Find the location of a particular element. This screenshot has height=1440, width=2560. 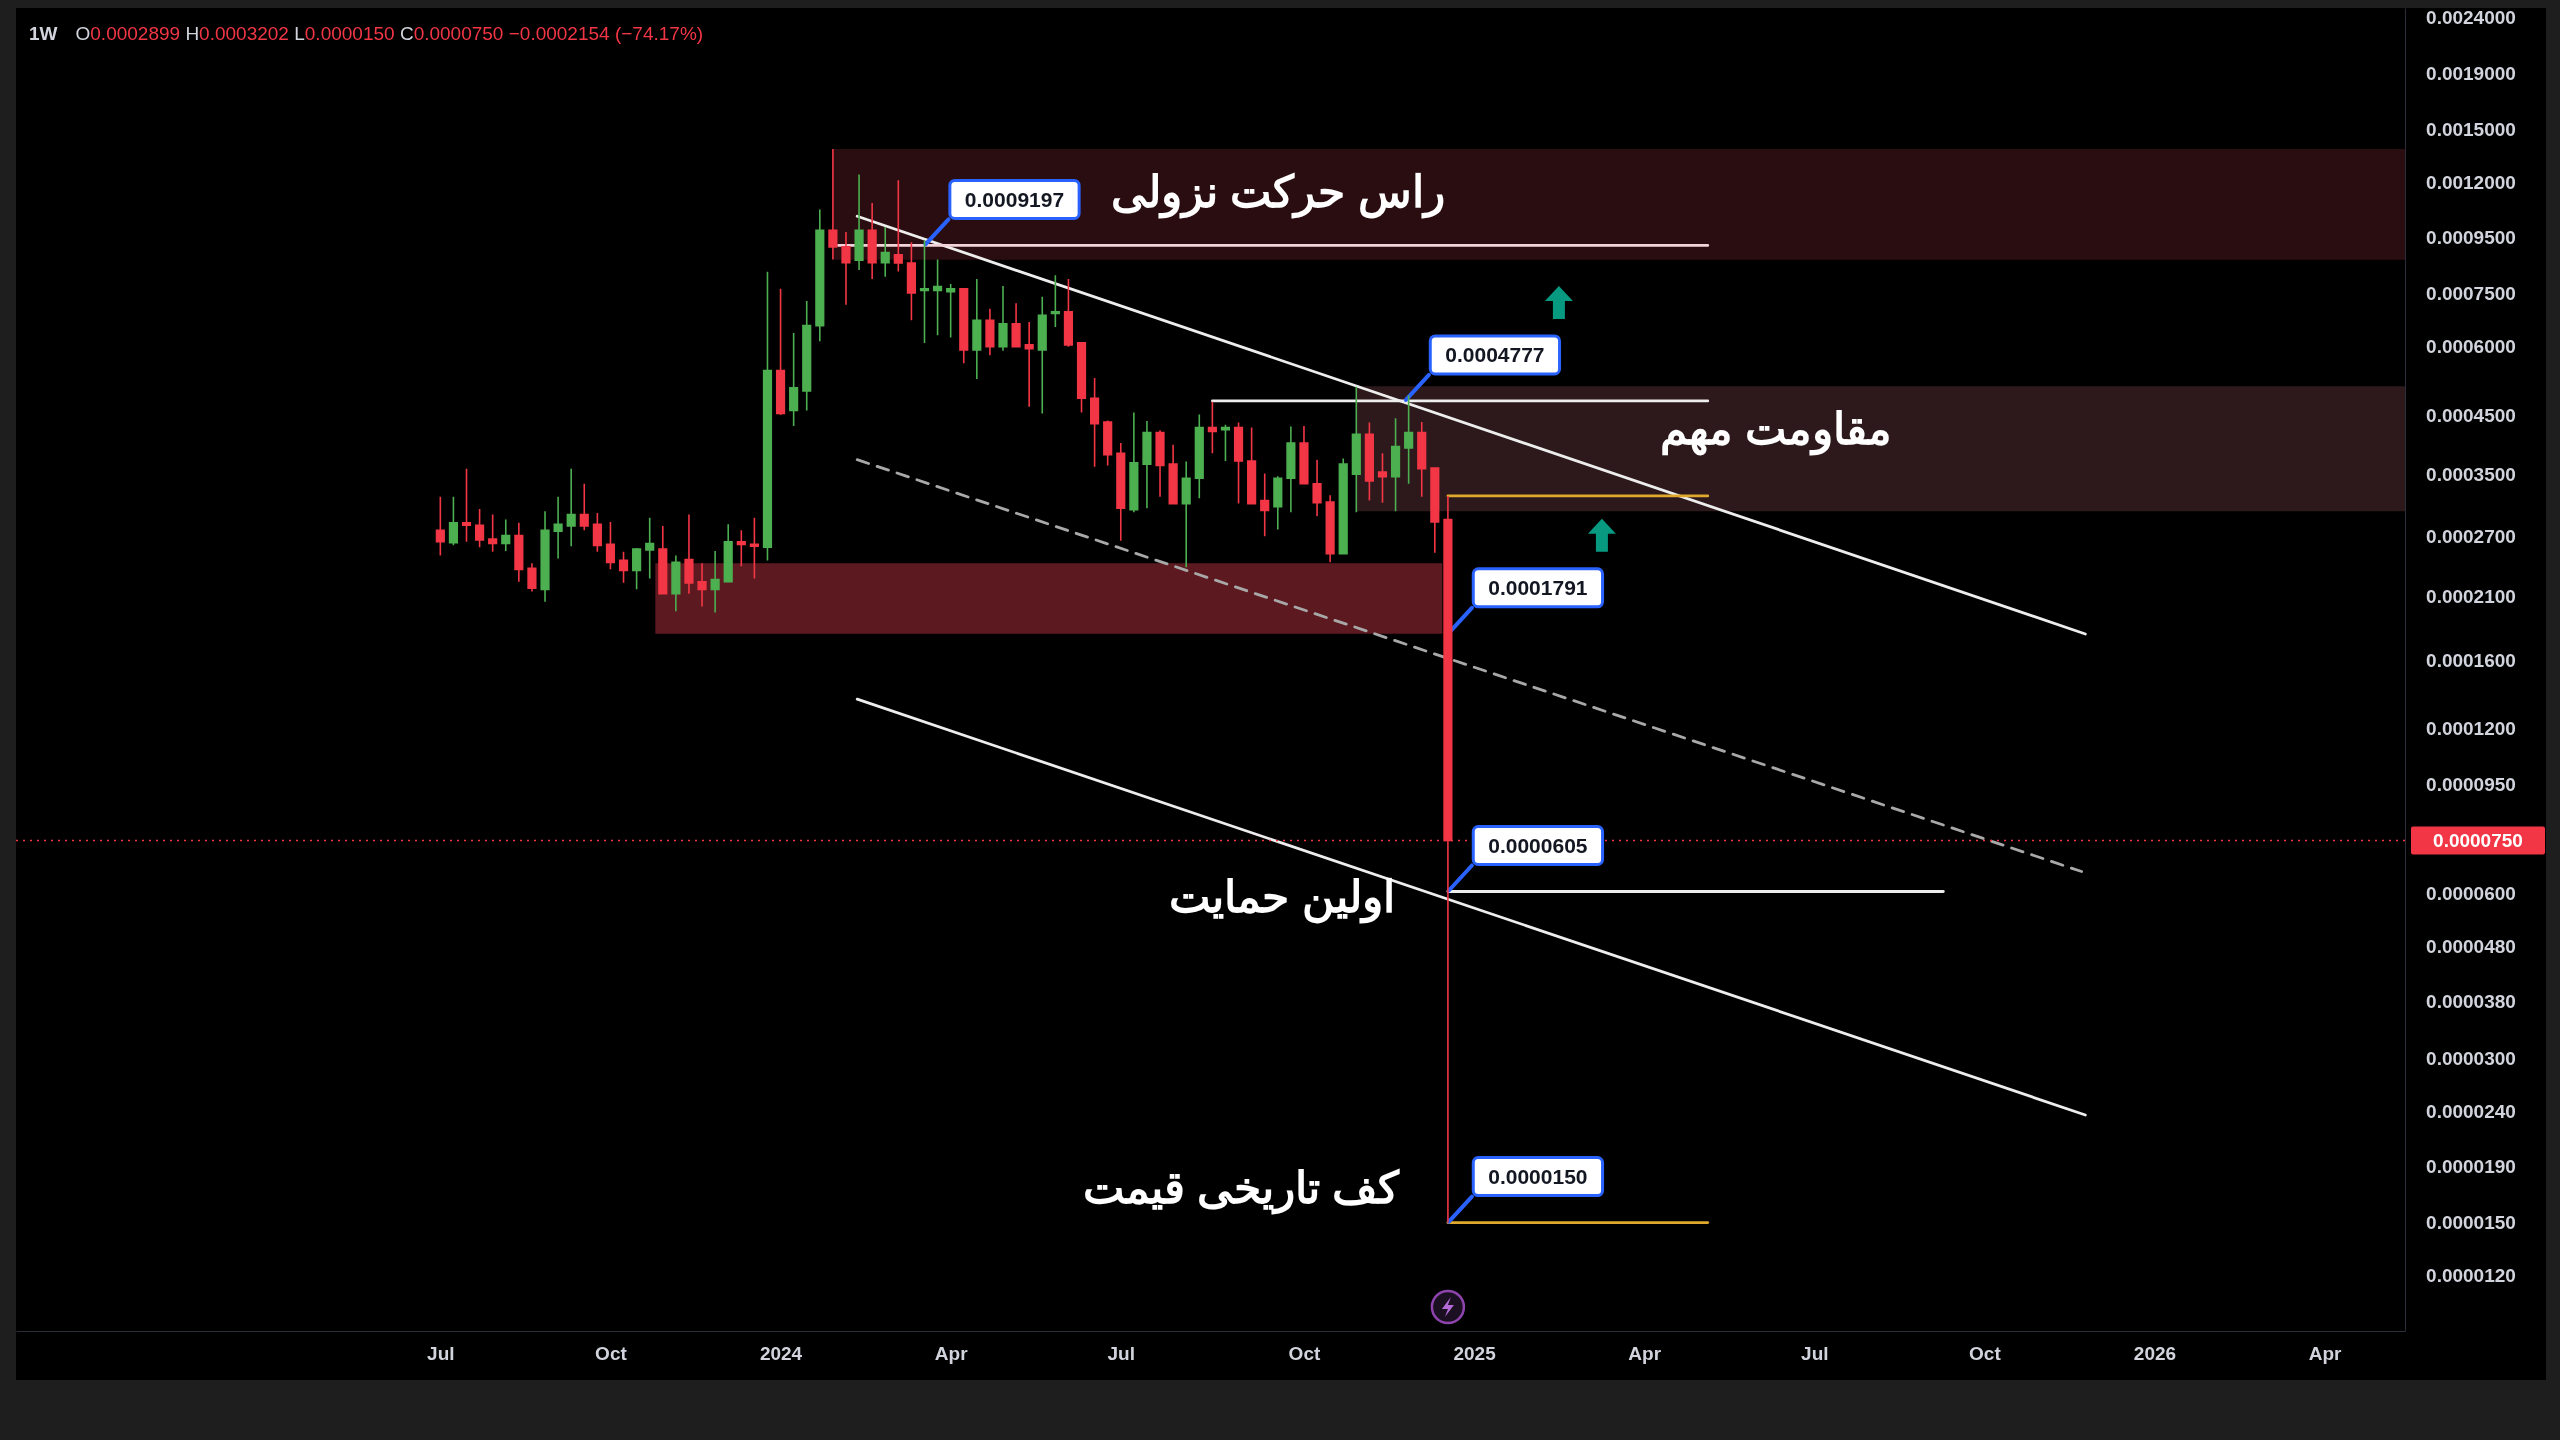

annotation: 0.0004777 is located at coordinates (1495, 355).